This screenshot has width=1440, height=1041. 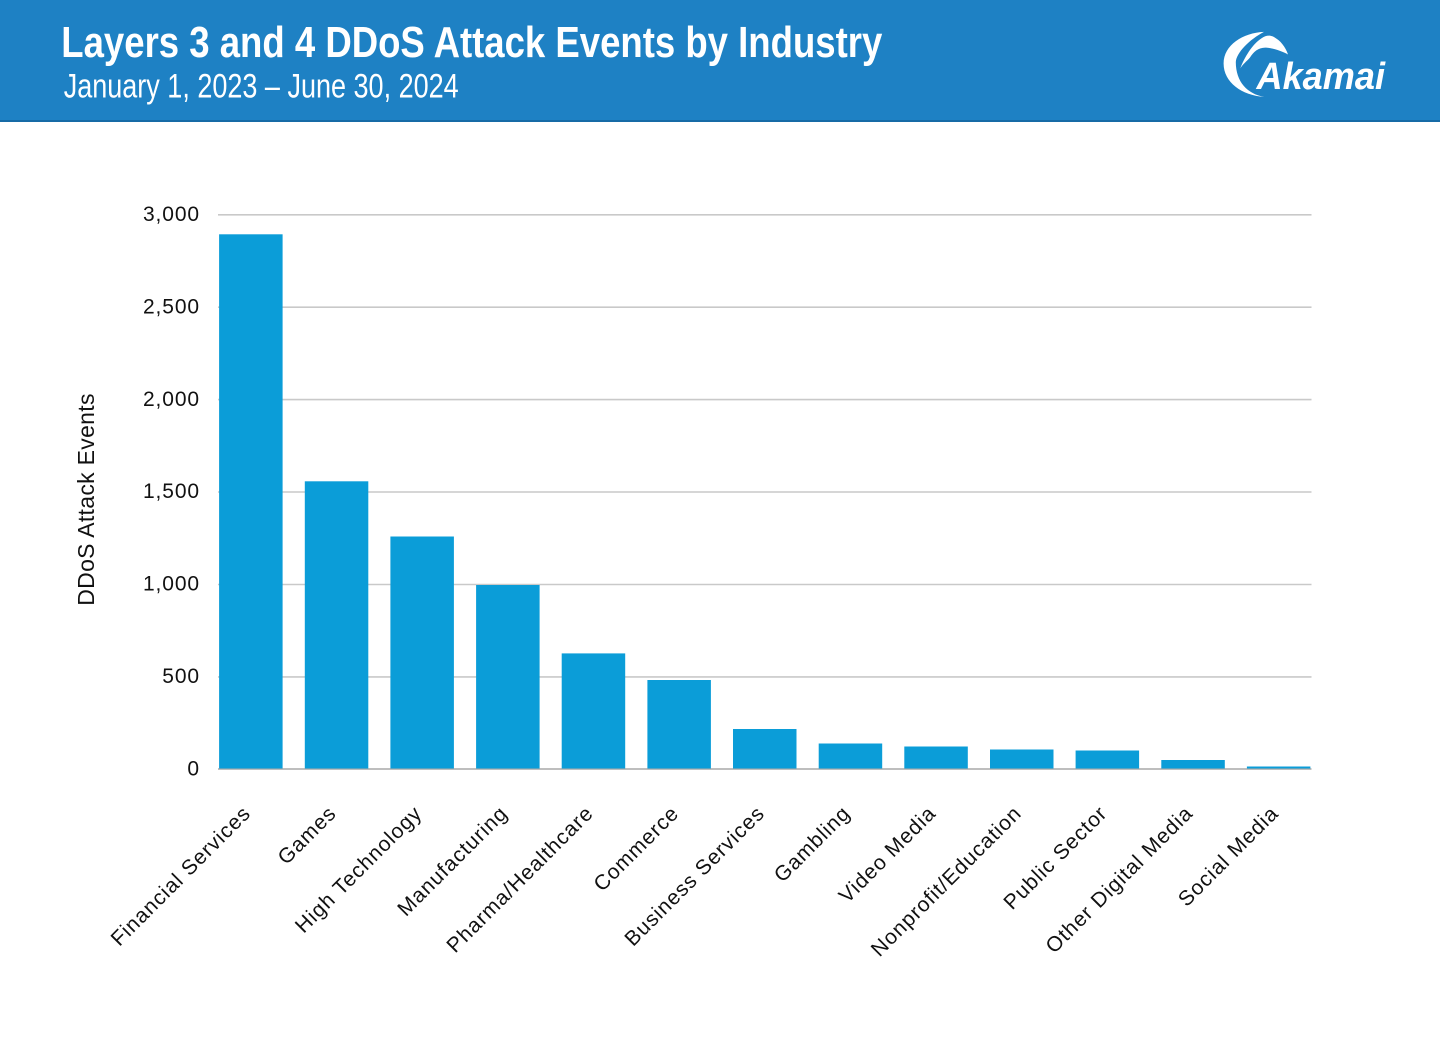 What do you see at coordinates (812, 844) in the screenshot?
I see `svg-text: Gambling` at bounding box center [812, 844].